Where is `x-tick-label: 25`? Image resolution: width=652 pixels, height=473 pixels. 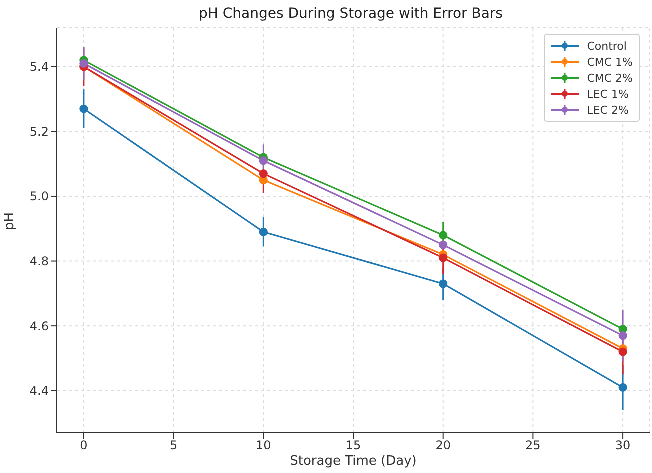 x-tick-label: 25 is located at coordinates (533, 445).